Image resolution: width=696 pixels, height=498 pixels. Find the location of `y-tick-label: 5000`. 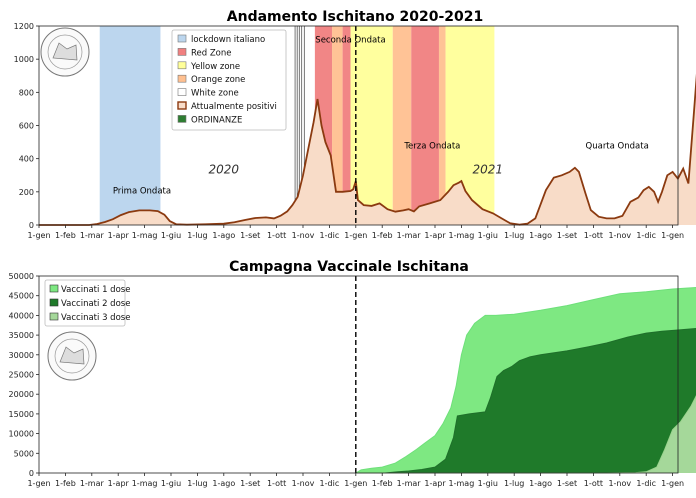

y-tick-label: 5000 is located at coordinates (24, 453).